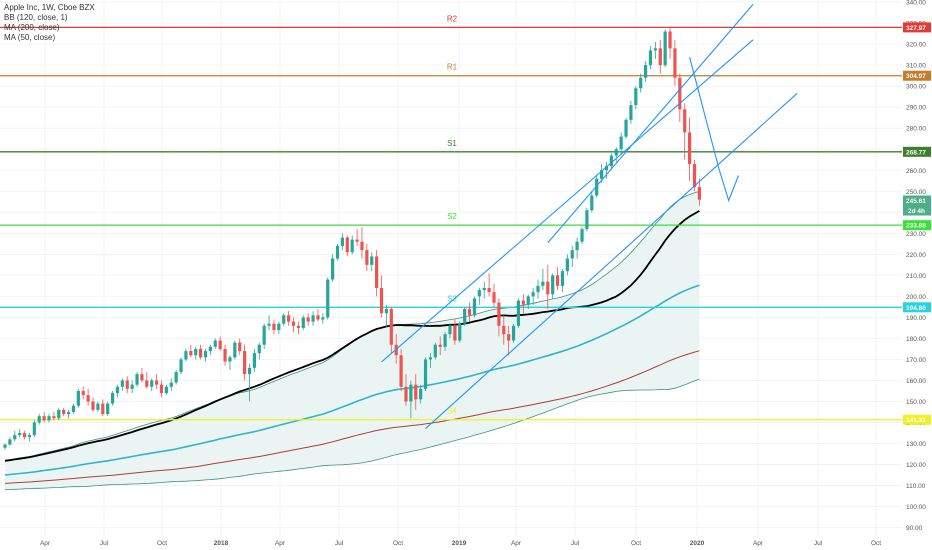 This screenshot has width=932, height=550. What do you see at coordinates (32, 27) in the screenshot?
I see `legend-ma200: MA (200, close)` at bounding box center [32, 27].